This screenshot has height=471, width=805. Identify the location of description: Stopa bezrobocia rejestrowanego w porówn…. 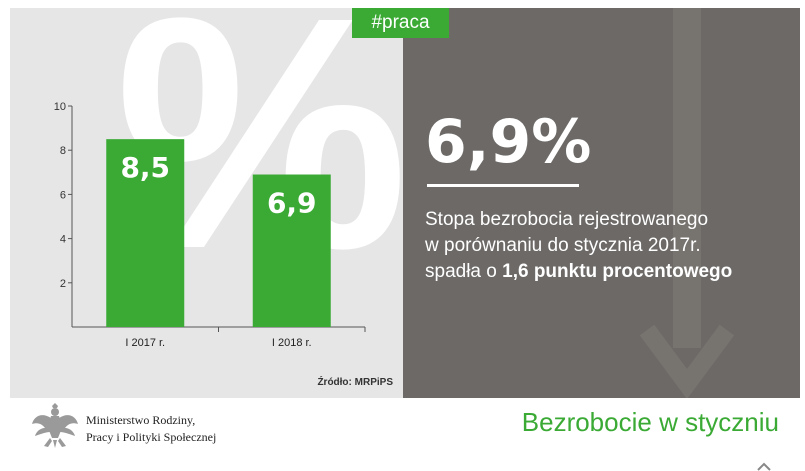
(610, 246).